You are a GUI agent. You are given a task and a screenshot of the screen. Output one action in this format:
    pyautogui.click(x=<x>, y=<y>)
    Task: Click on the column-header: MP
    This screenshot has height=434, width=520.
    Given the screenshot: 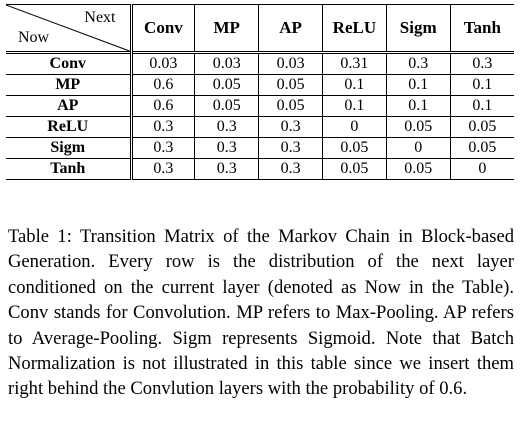 What is the action you would take?
    pyautogui.click(x=227, y=28)
    